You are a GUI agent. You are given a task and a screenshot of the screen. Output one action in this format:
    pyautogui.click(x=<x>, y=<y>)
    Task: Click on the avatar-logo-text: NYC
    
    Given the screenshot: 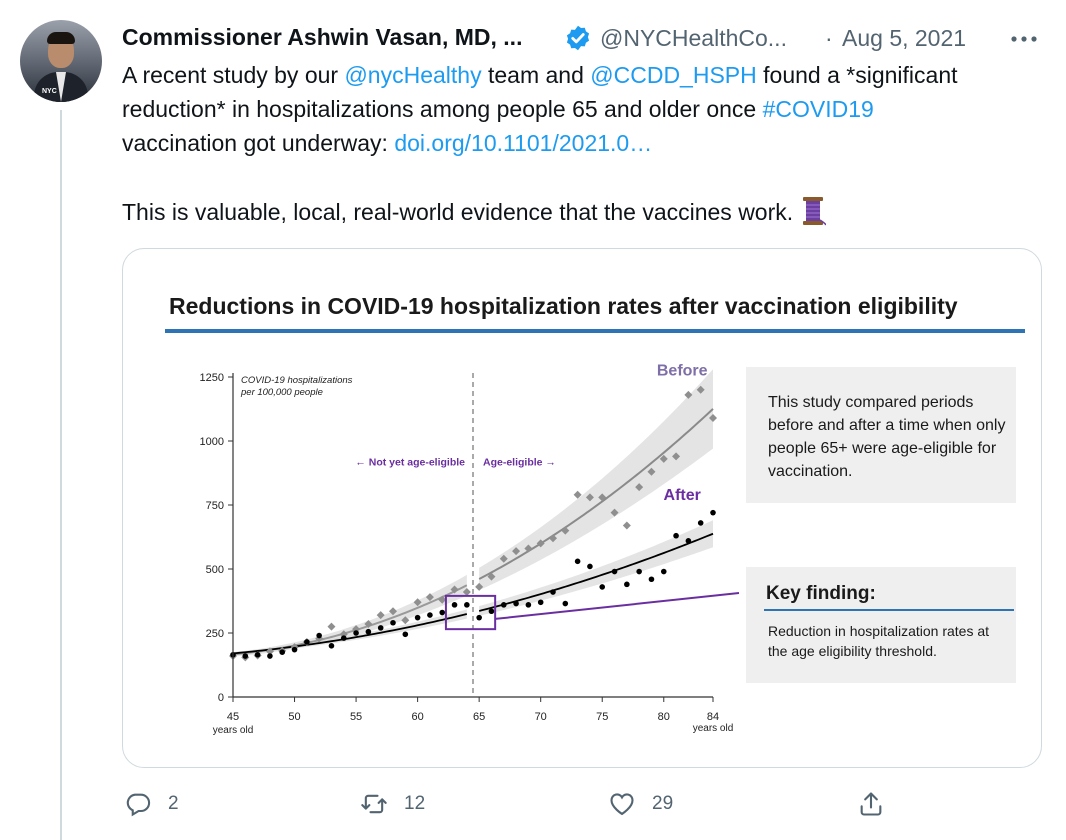 What is the action you would take?
    pyautogui.click(x=49, y=91)
    